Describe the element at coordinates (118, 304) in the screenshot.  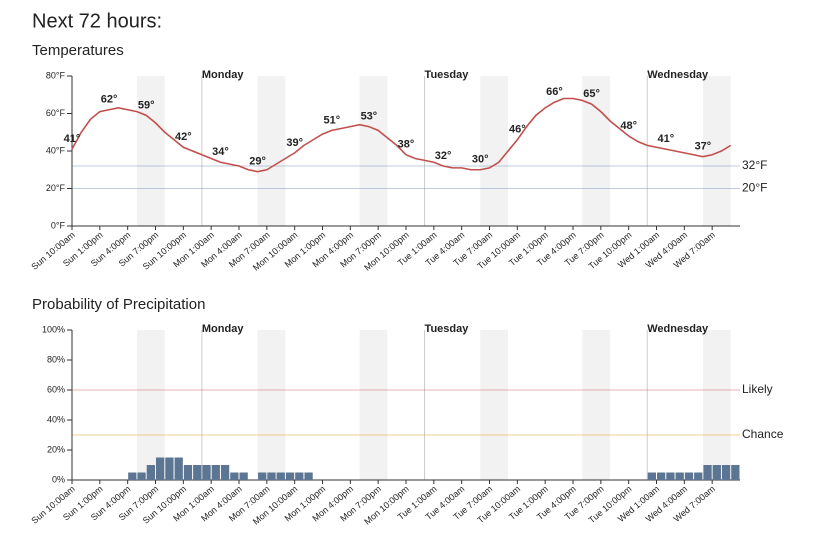
I see `chart-title: Probability of Precipitation` at that location.